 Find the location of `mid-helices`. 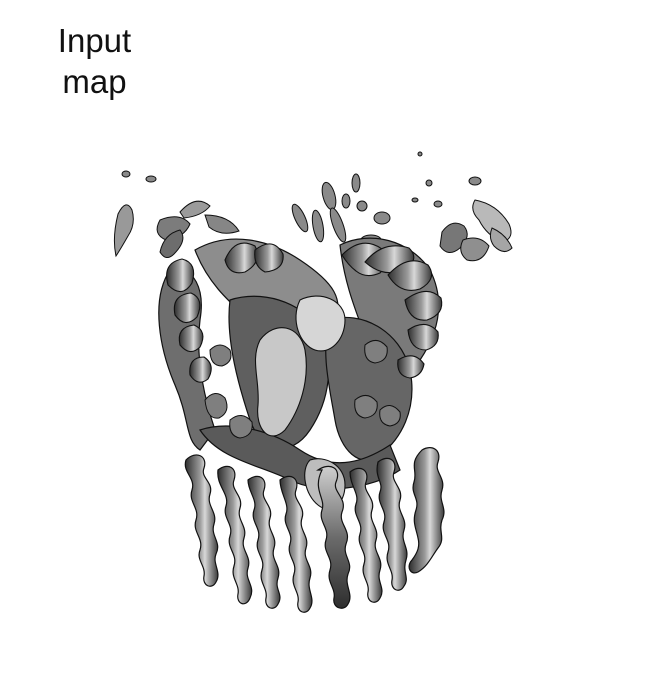

mid-helices is located at coordinates (302, 389).